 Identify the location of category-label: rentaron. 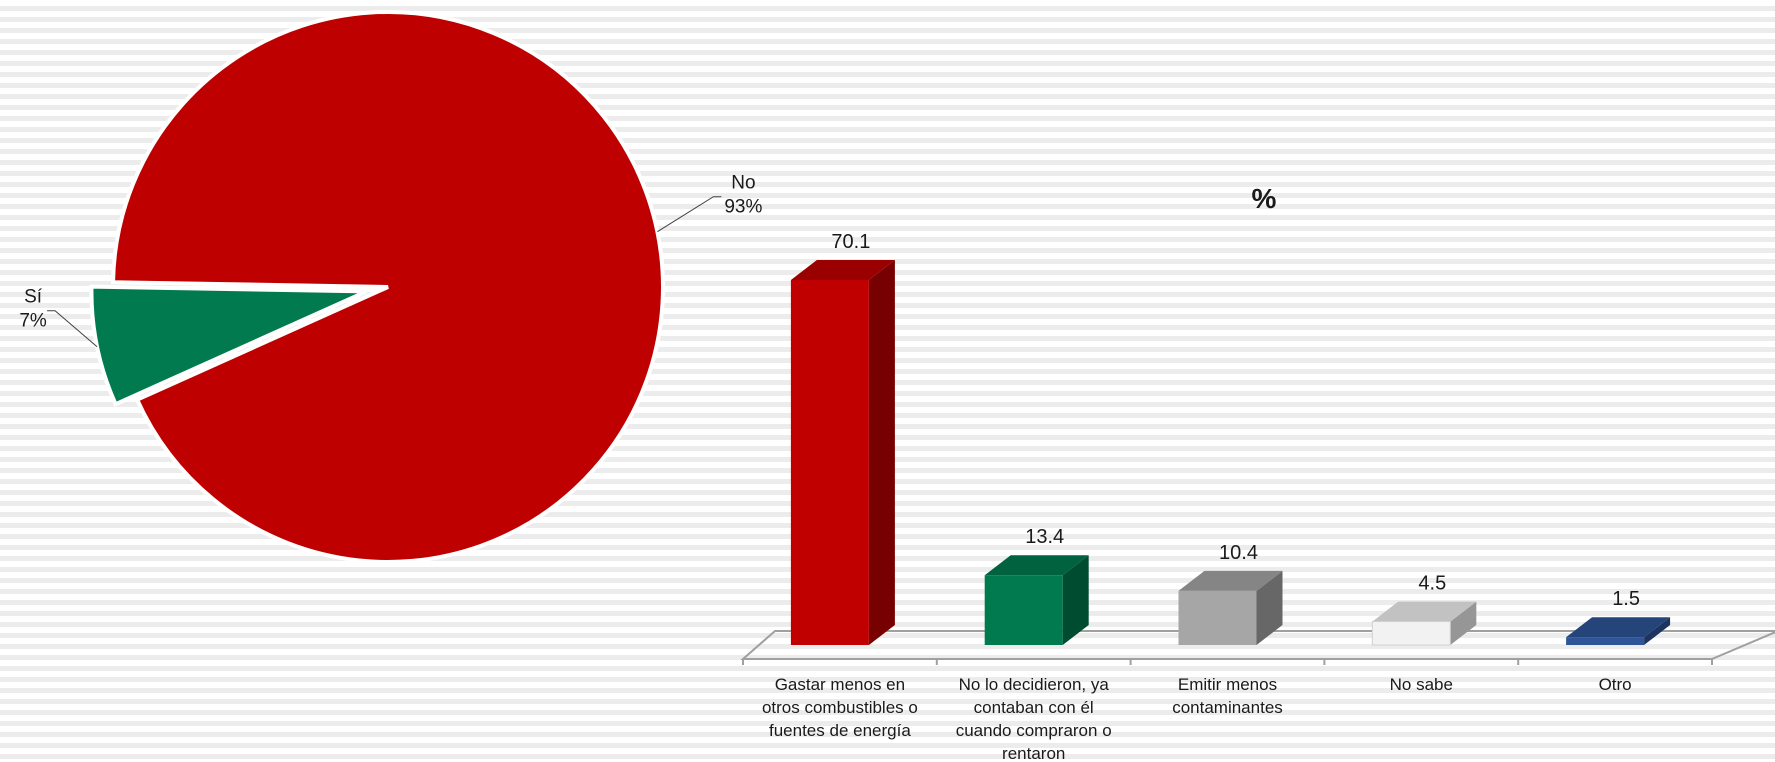
(1033, 753).